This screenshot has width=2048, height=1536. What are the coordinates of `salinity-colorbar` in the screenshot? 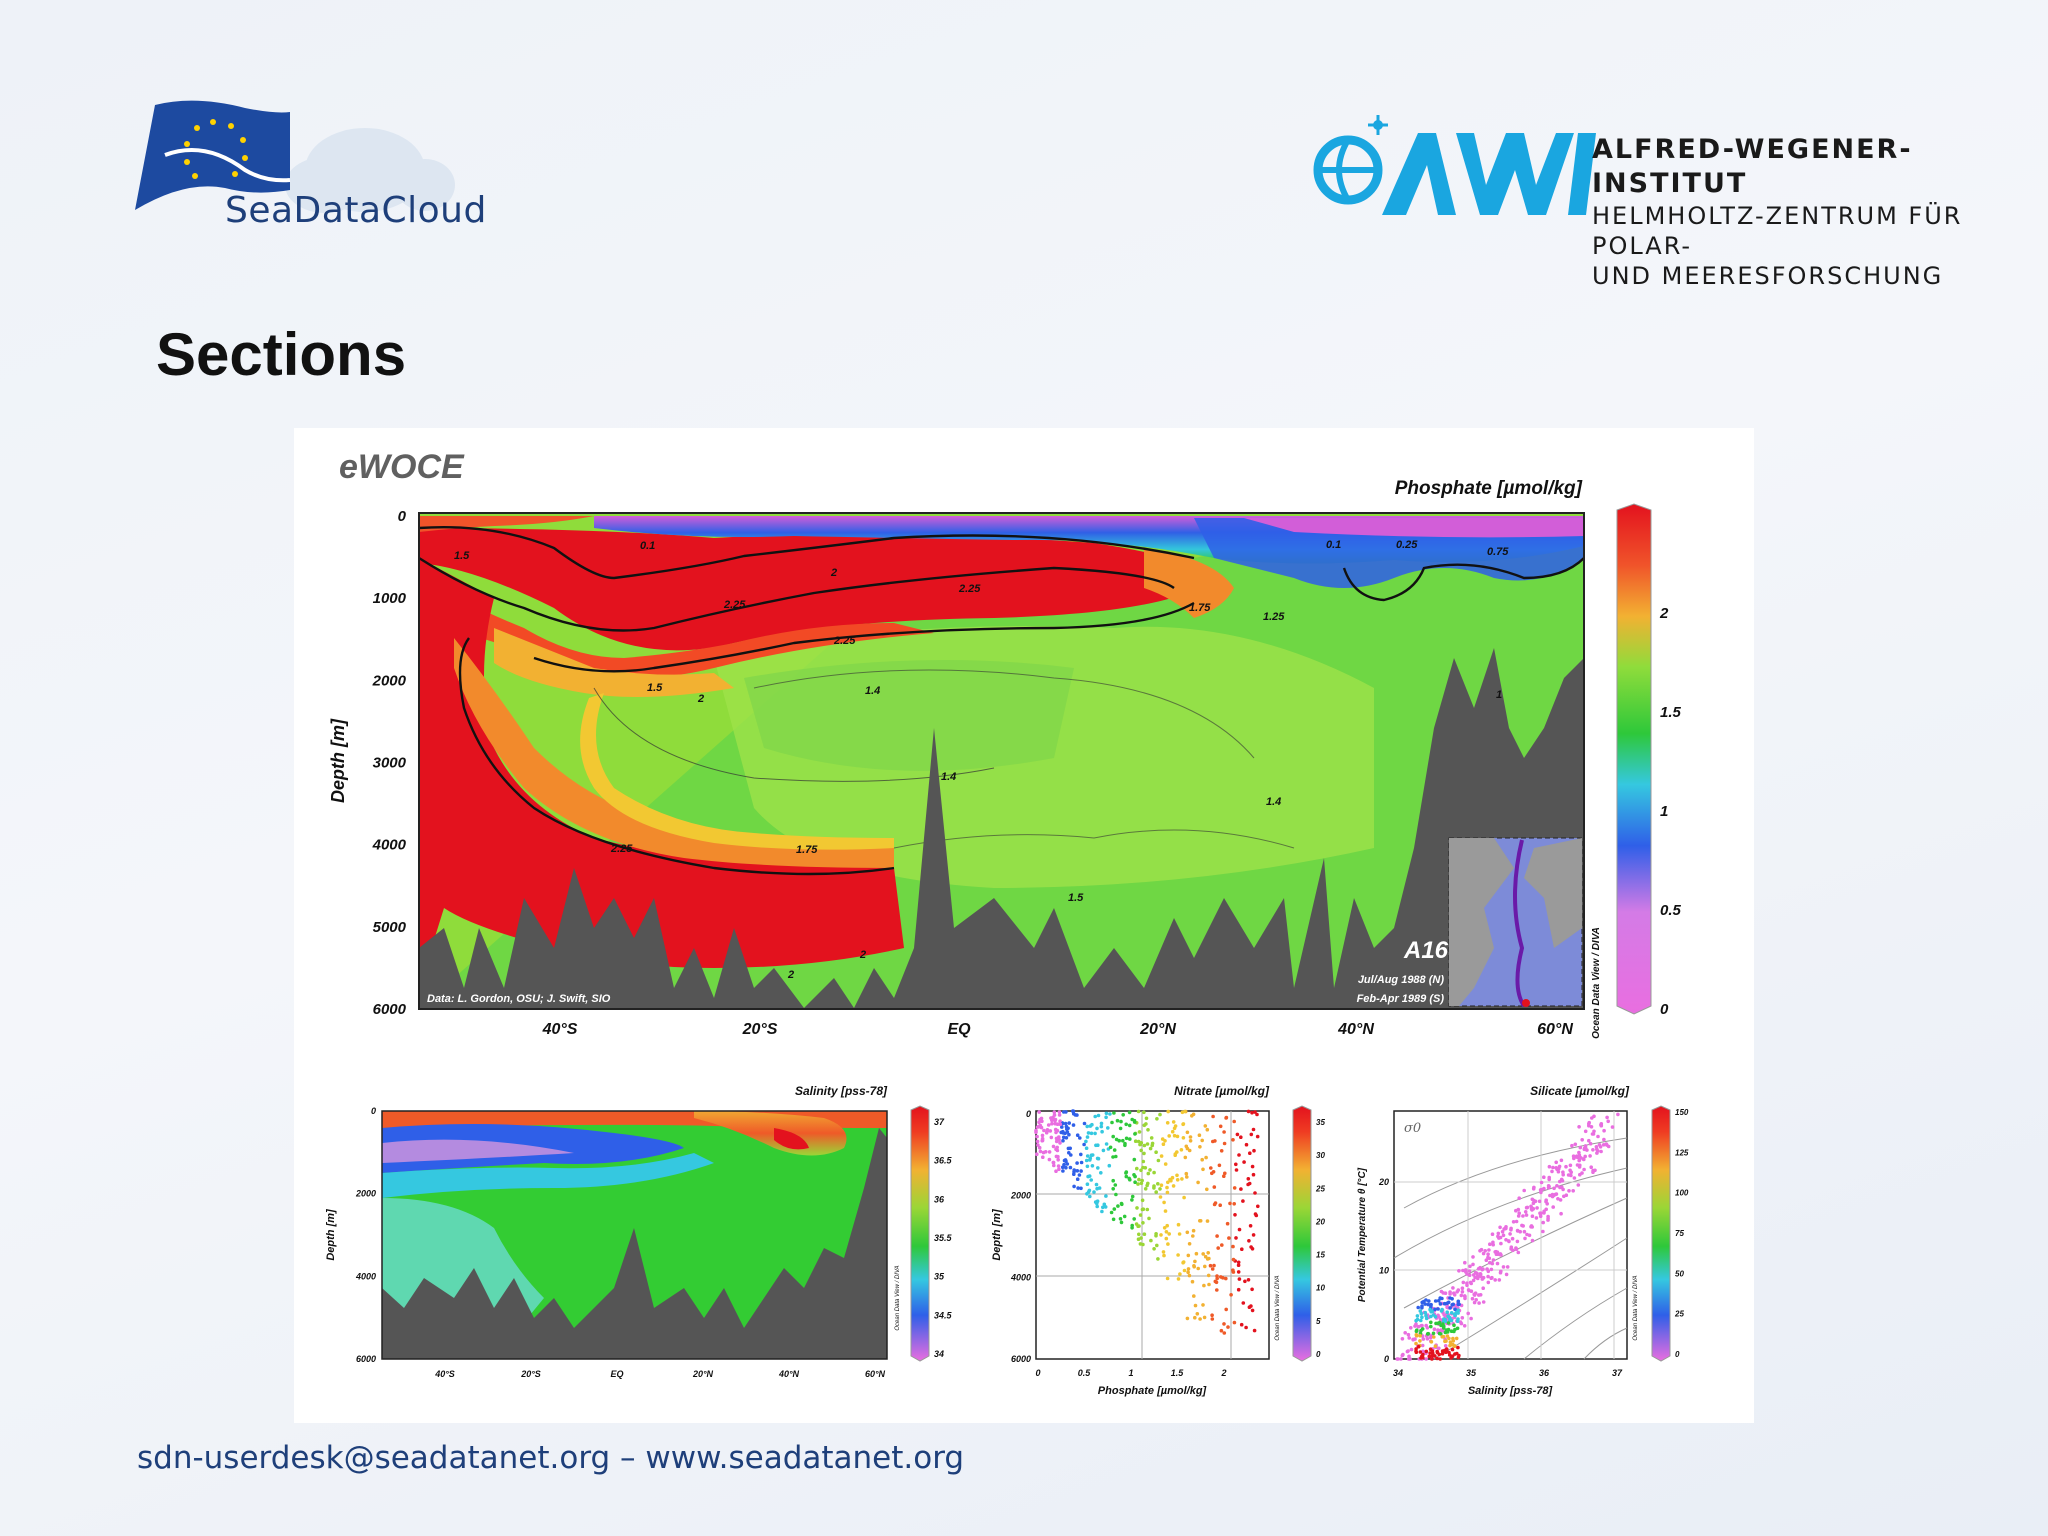 It's located at (920, 1233).